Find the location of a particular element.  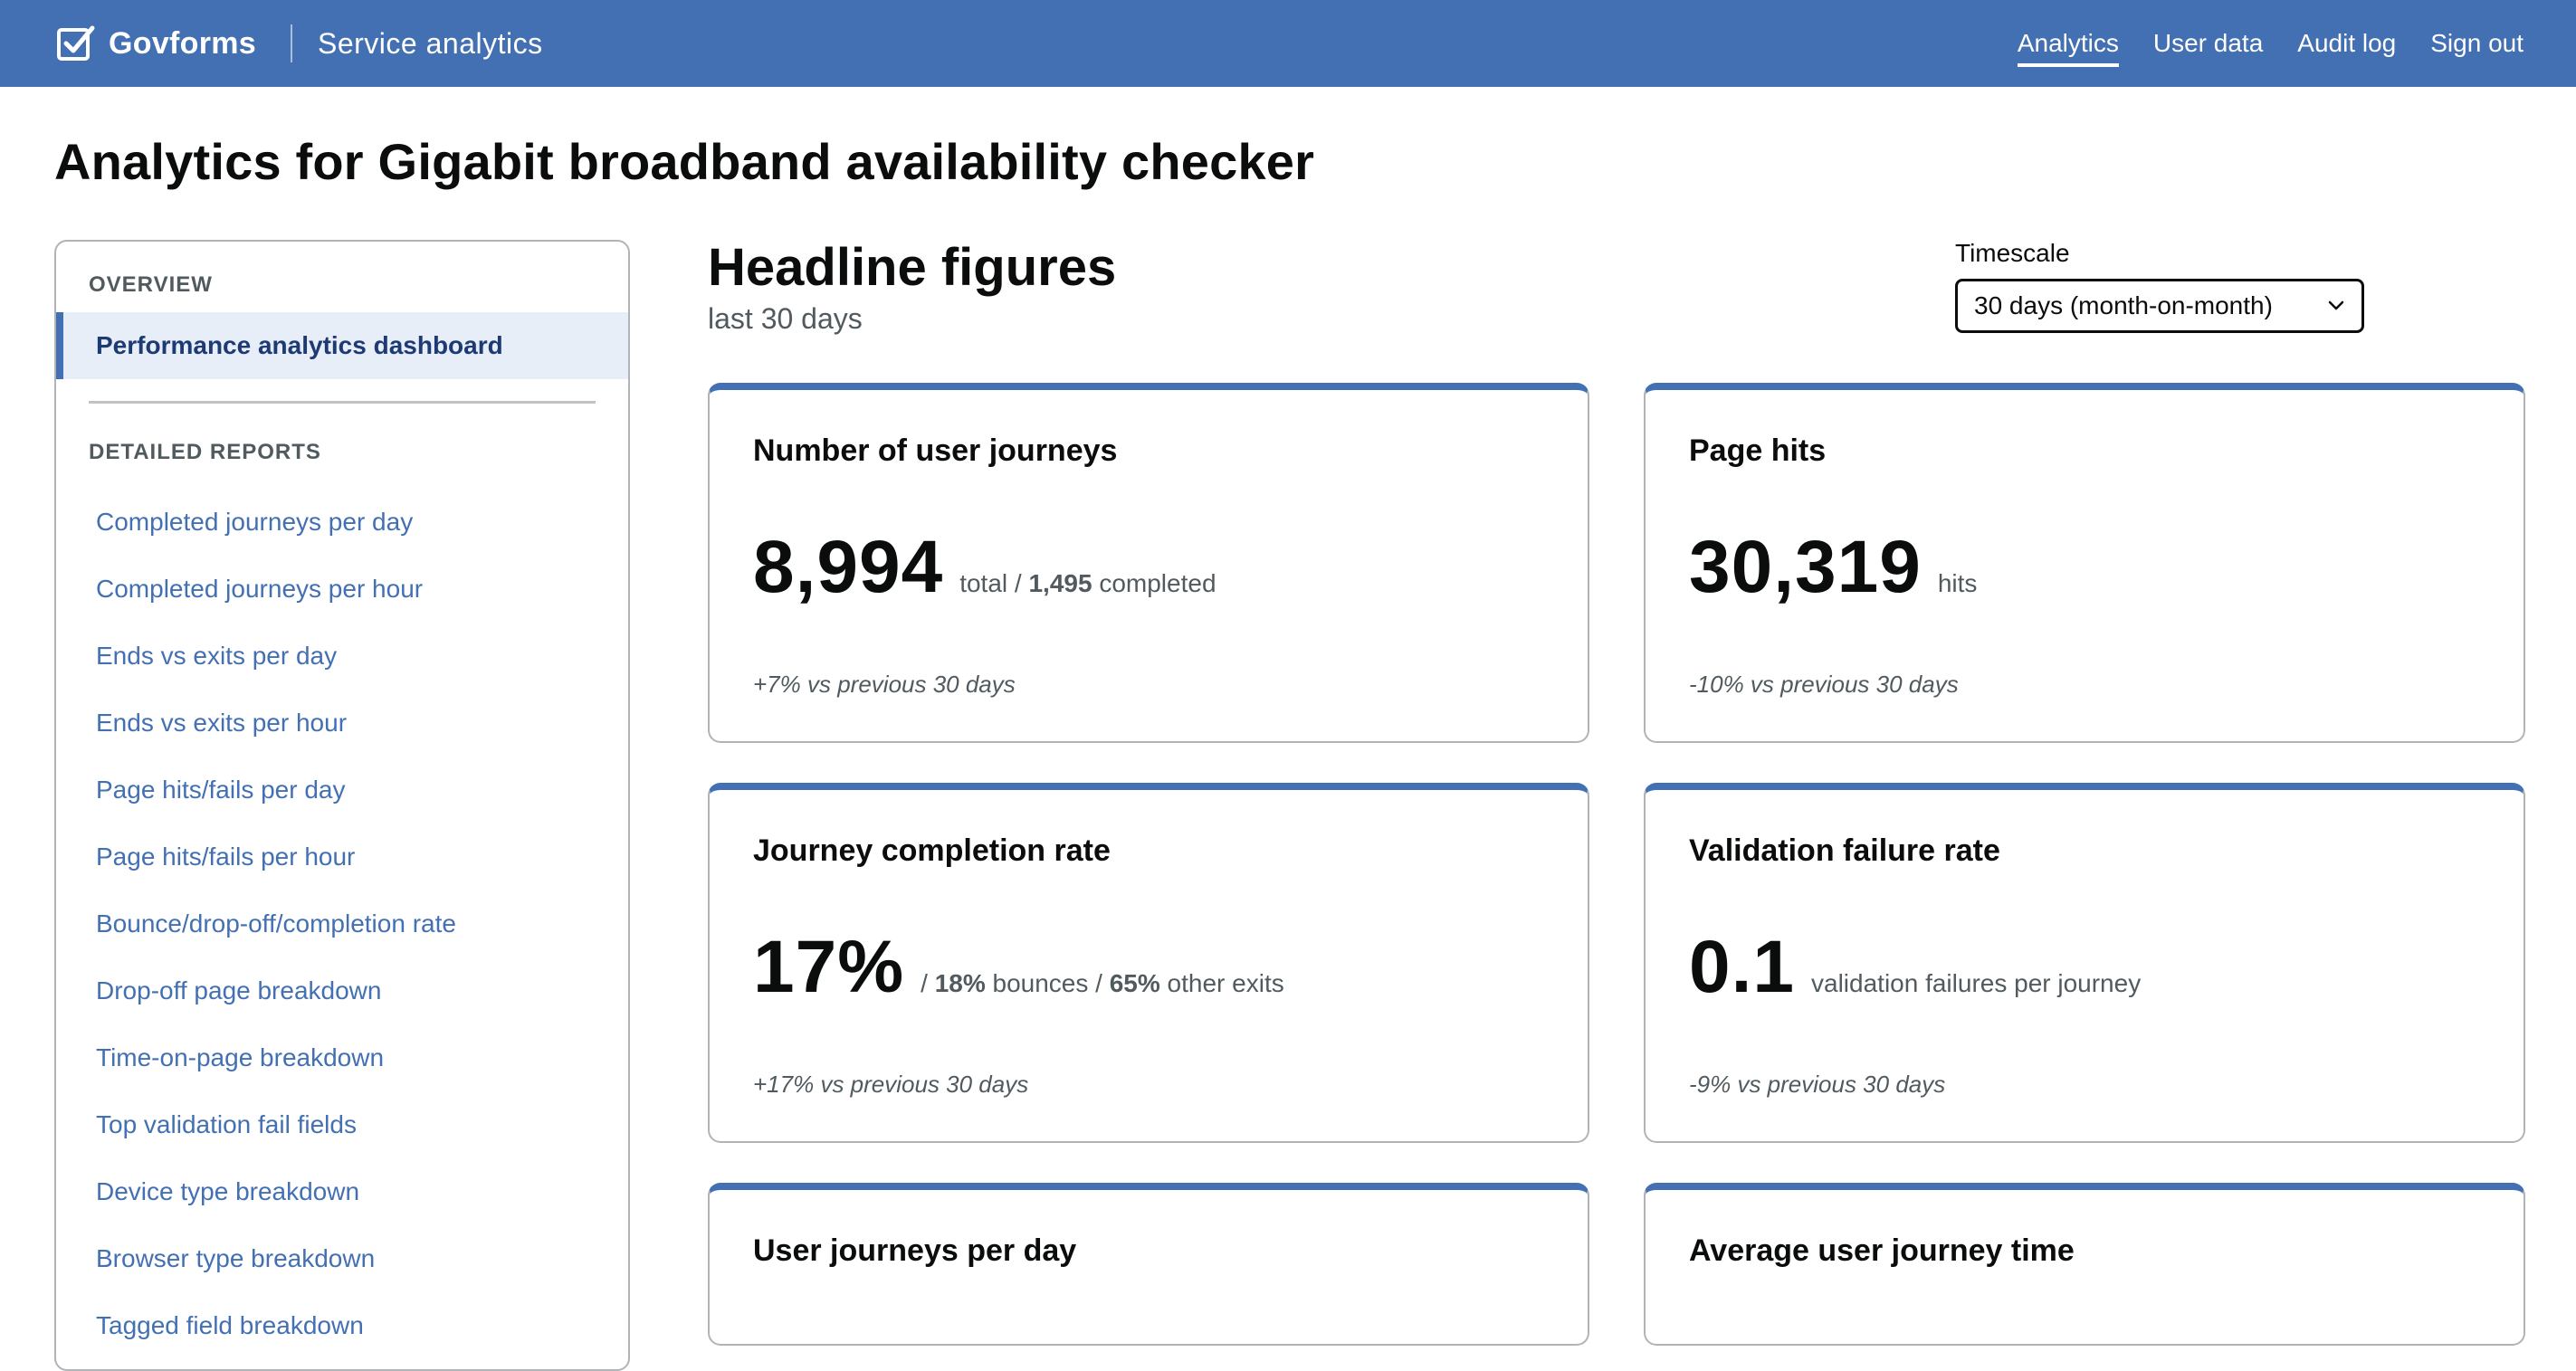

journeys-delta: +7% vs previous 30 days is located at coordinates (884, 684).